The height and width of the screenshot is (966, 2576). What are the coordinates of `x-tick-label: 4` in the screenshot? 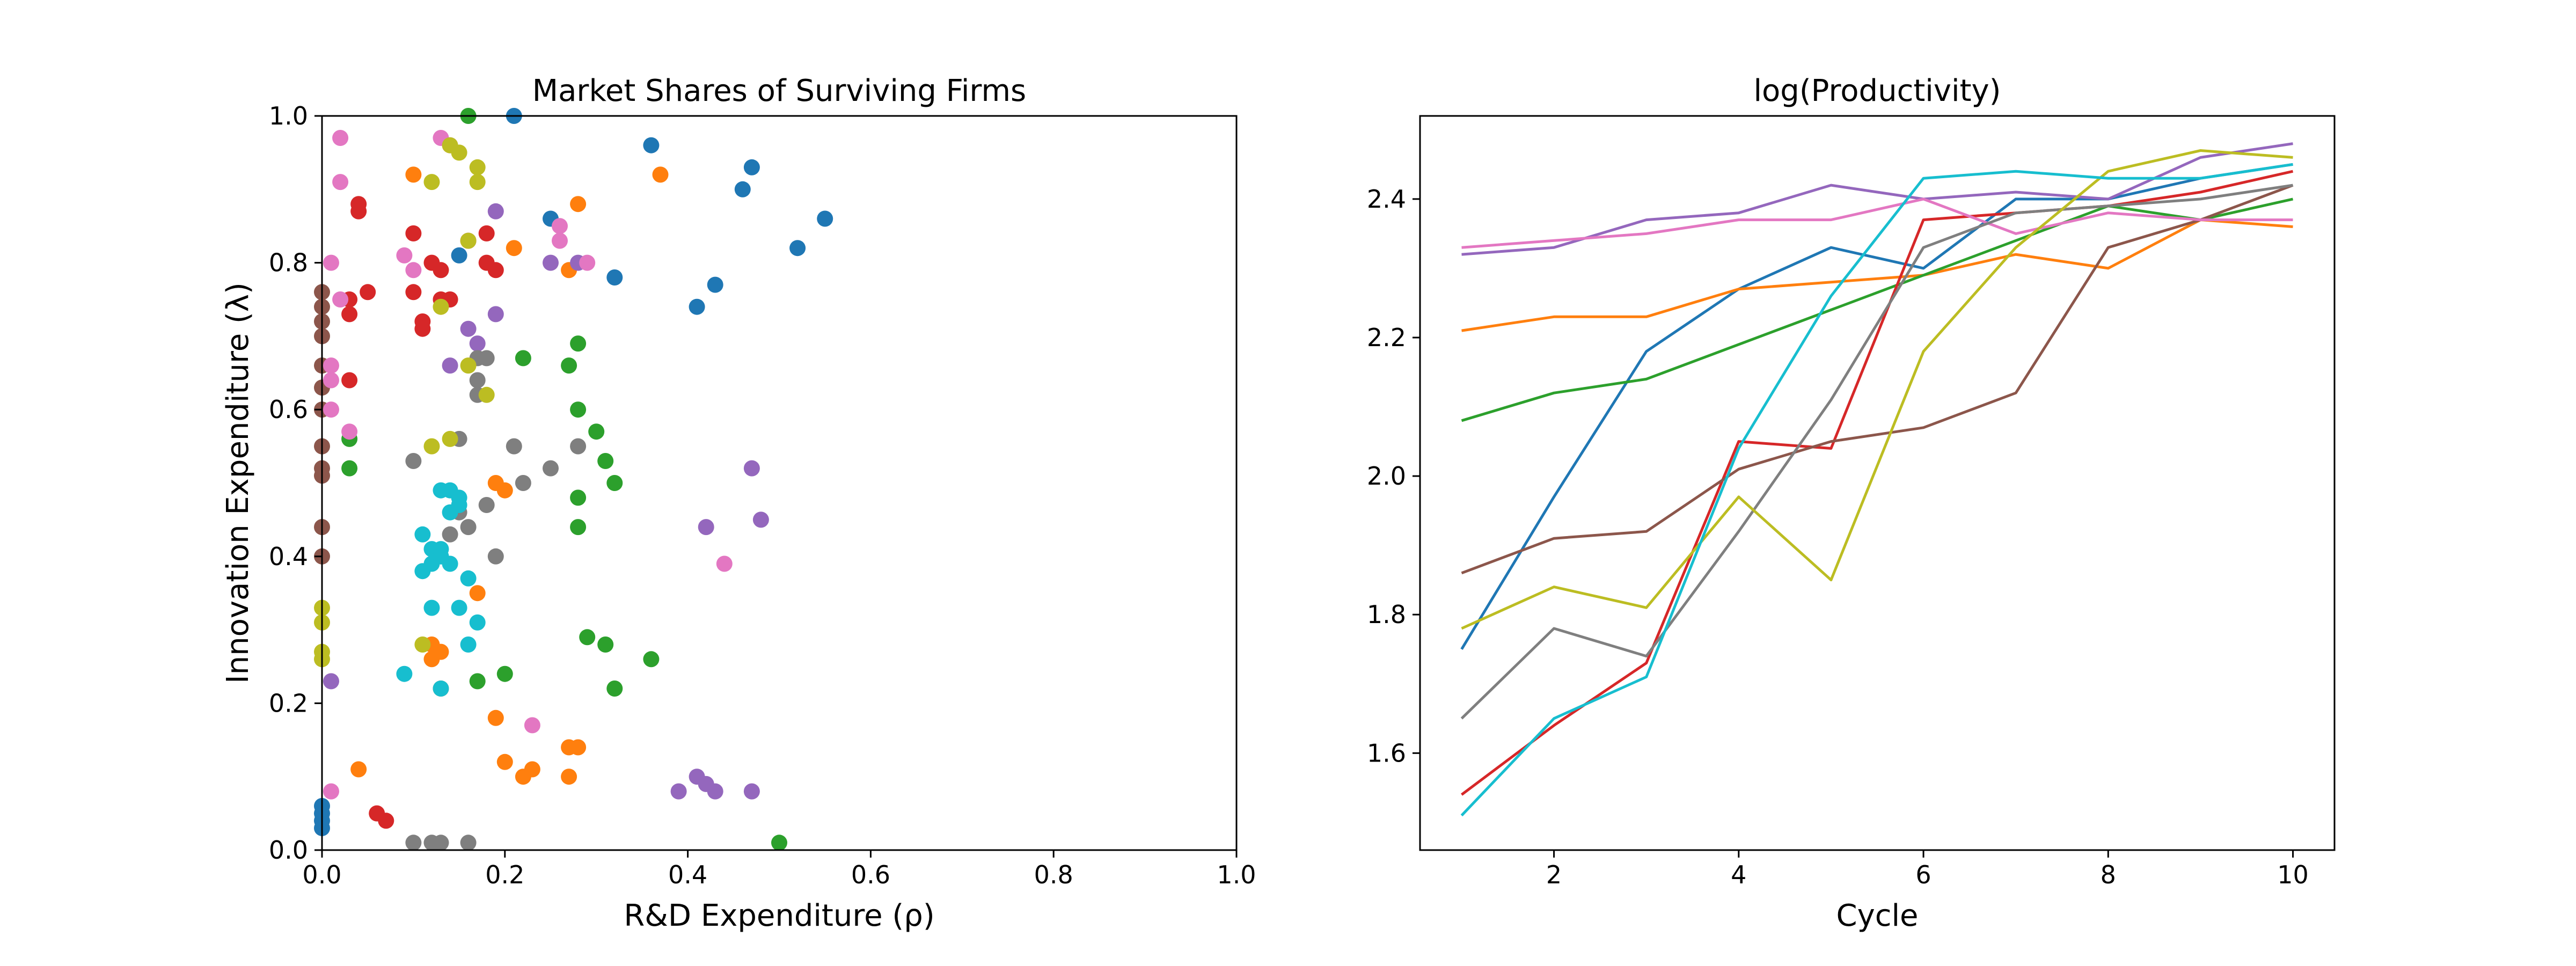 It's located at (1738, 874).